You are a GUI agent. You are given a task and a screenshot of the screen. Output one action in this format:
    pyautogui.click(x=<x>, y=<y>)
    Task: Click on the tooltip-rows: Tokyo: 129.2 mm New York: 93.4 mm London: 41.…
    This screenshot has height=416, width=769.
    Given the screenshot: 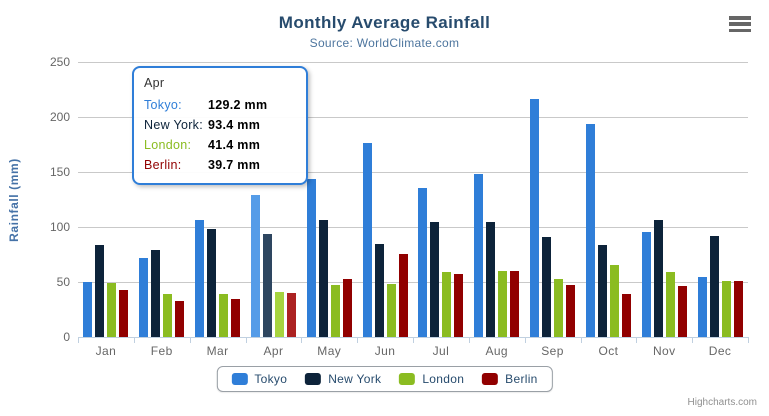 What is the action you would take?
    pyautogui.click(x=220, y=135)
    